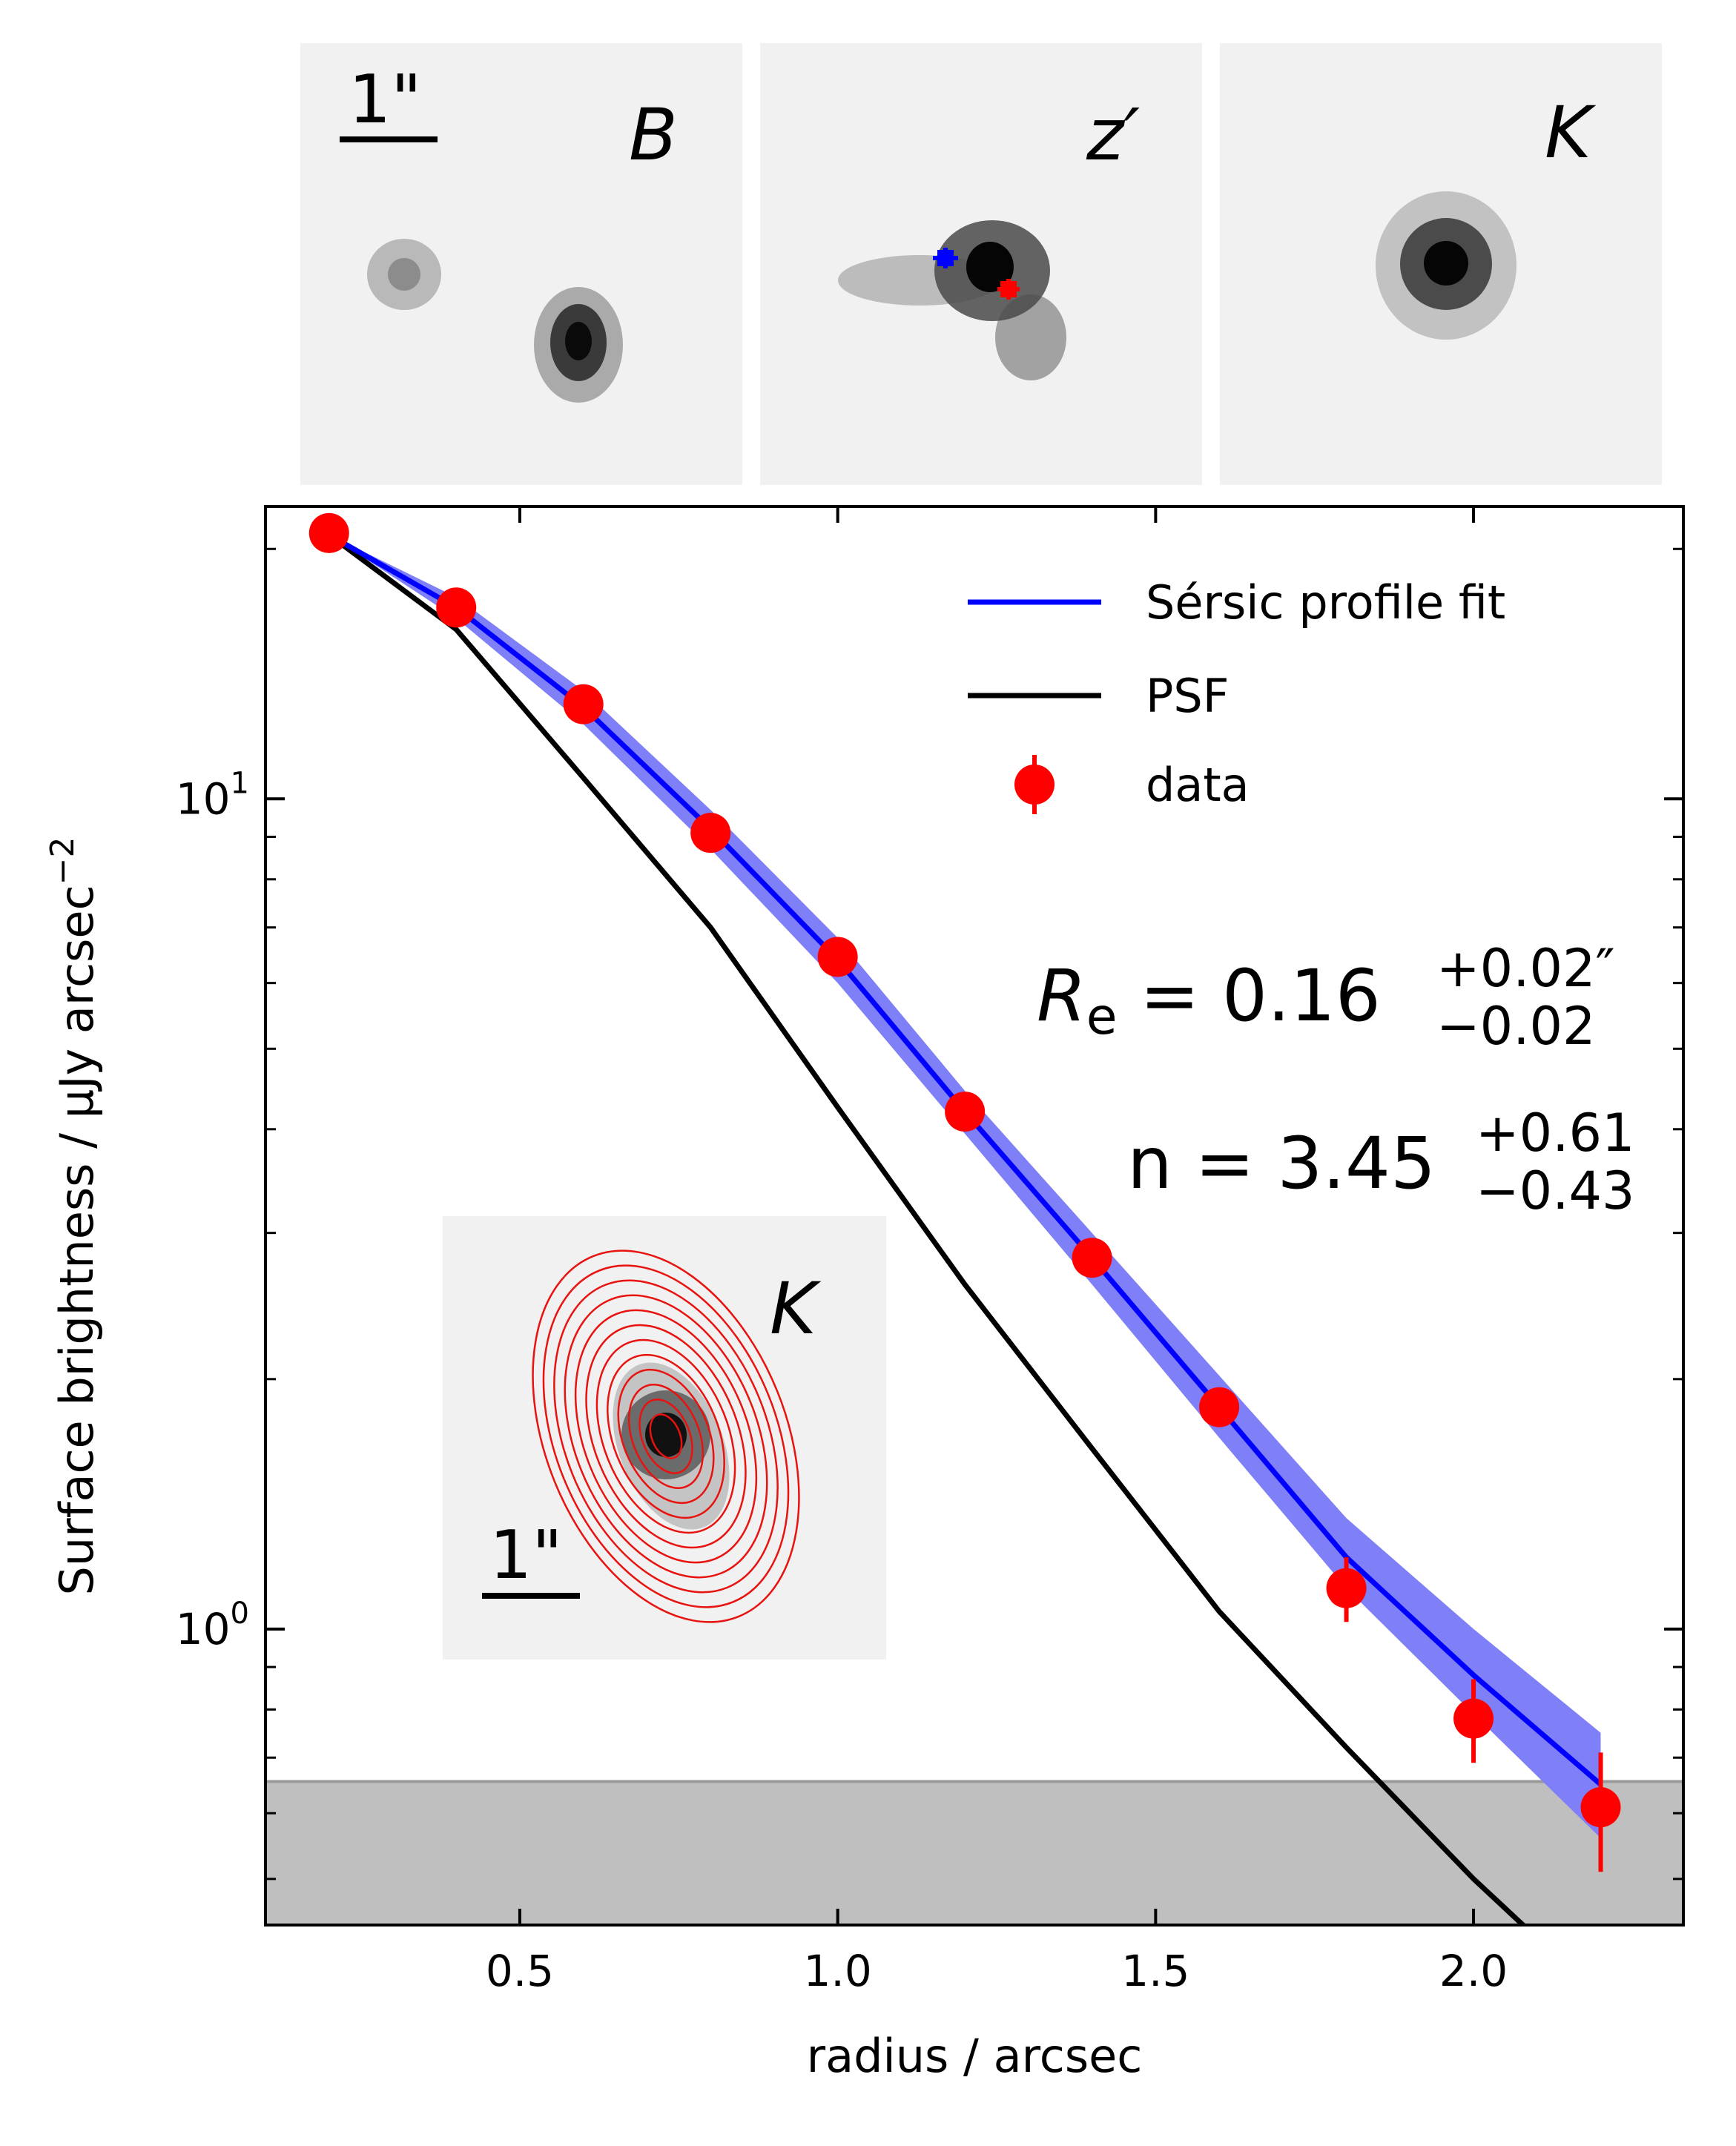 Image resolution: width=1736 pixels, height=2146 pixels. Describe the element at coordinates (838, 1971) in the screenshot. I see `x-tick-label: 1.0` at that location.